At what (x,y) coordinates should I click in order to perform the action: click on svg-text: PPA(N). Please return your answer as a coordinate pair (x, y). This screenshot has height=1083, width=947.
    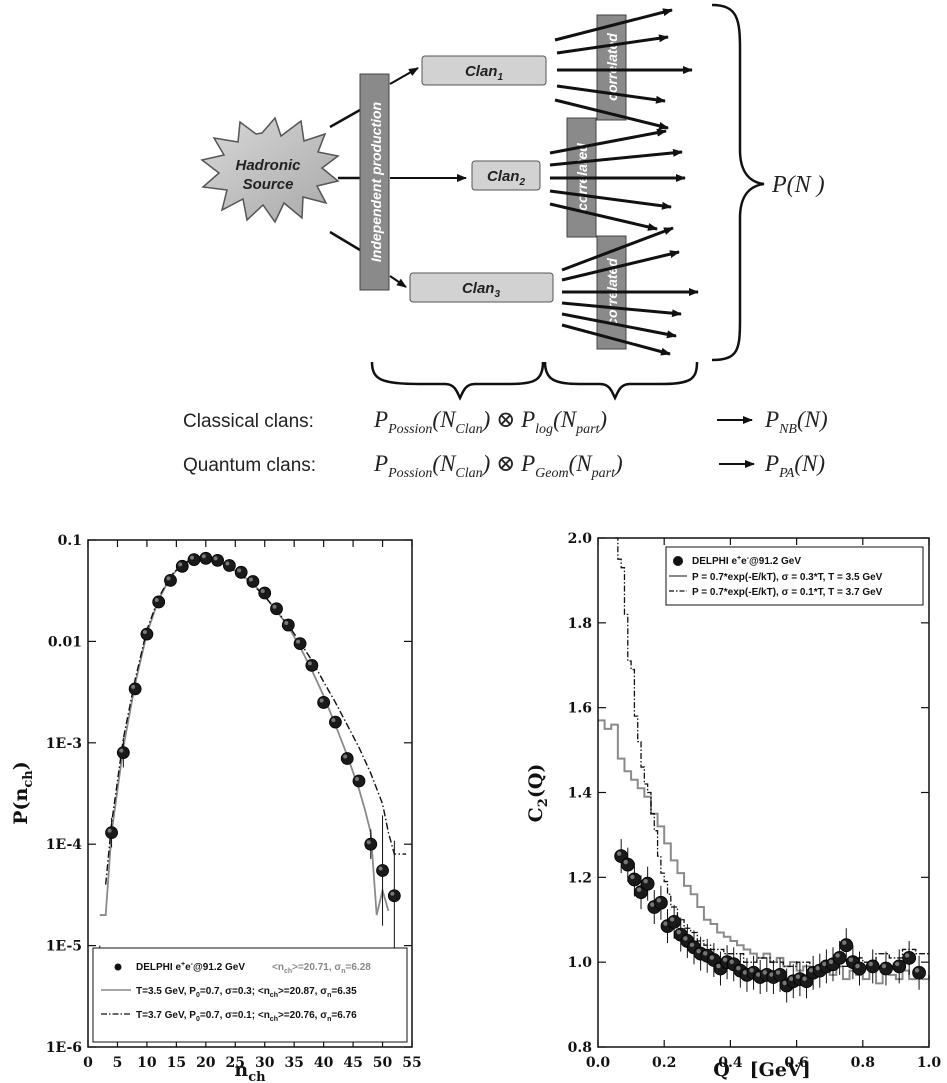
    Looking at the image, I should click on (794, 466).